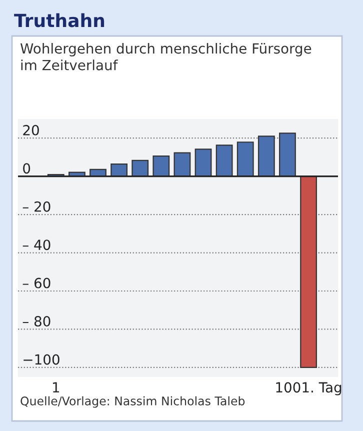 The height and width of the screenshot is (431, 363). What do you see at coordinates (166, 56) in the screenshot?
I see `chart-subtitle: Wohlergehen durch menschliche Fürsorge im Zeitverlauf` at bounding box center [166, 56].